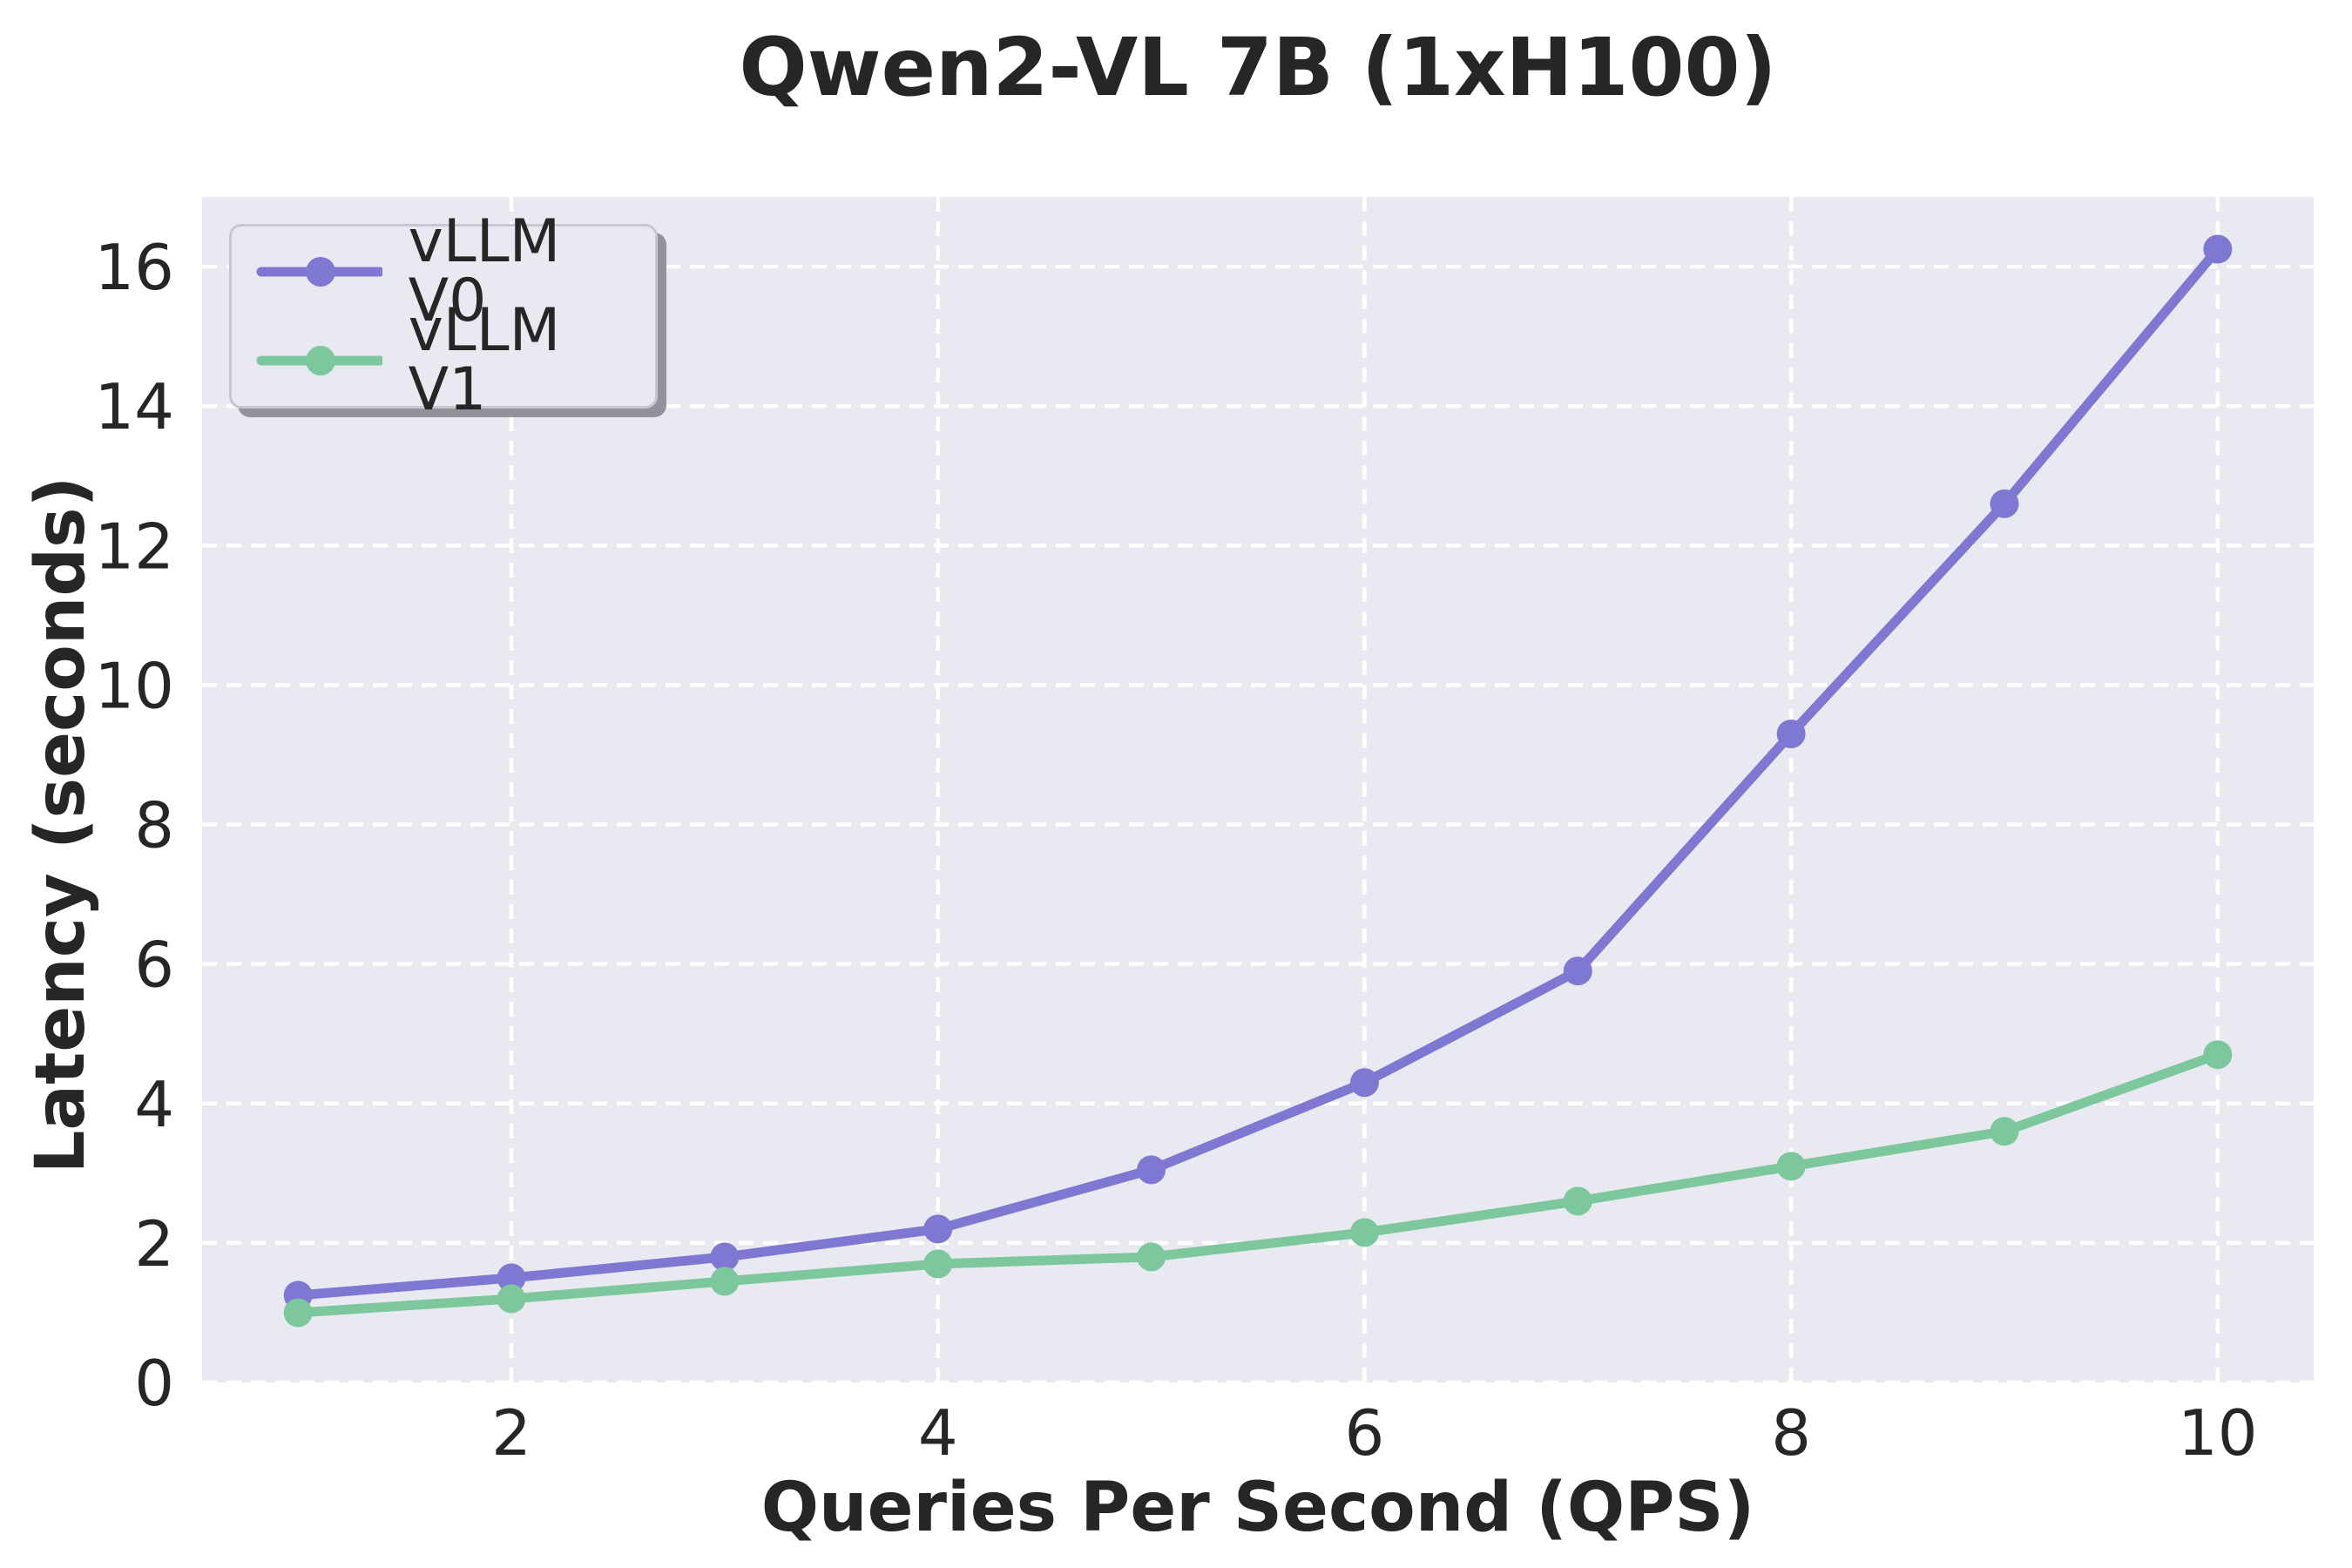 The width and height of the screenshot is (2352, 1568). I want to click on legend-swatch-vllm-v1, so click(319, 361).